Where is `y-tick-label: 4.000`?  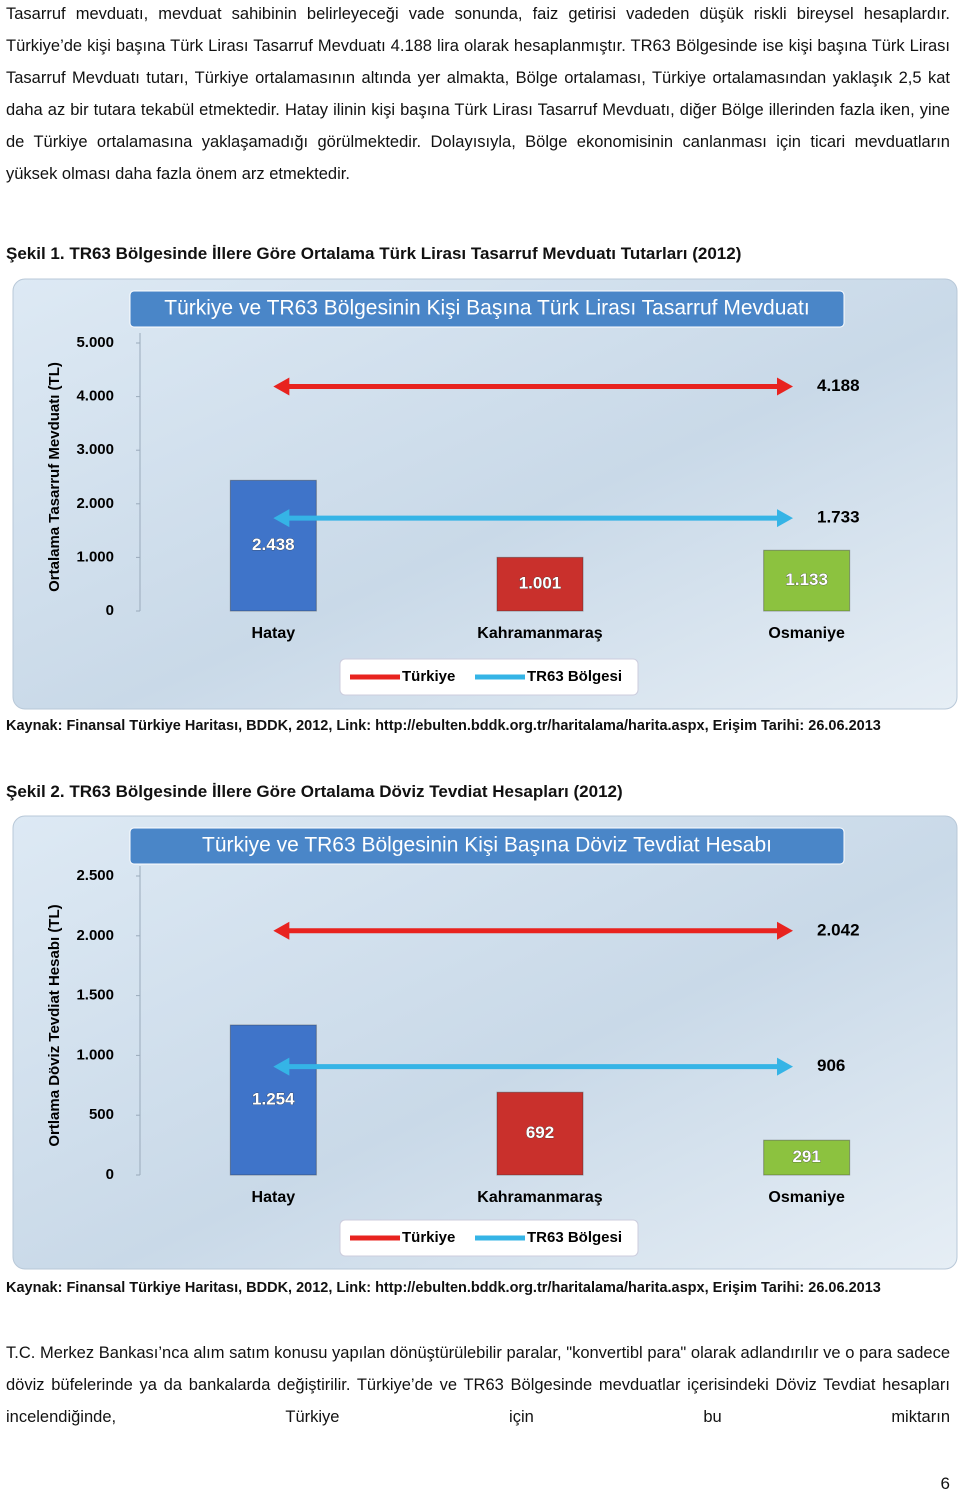 y-tick-label: 4.000 is located at coordinates (95, 396).